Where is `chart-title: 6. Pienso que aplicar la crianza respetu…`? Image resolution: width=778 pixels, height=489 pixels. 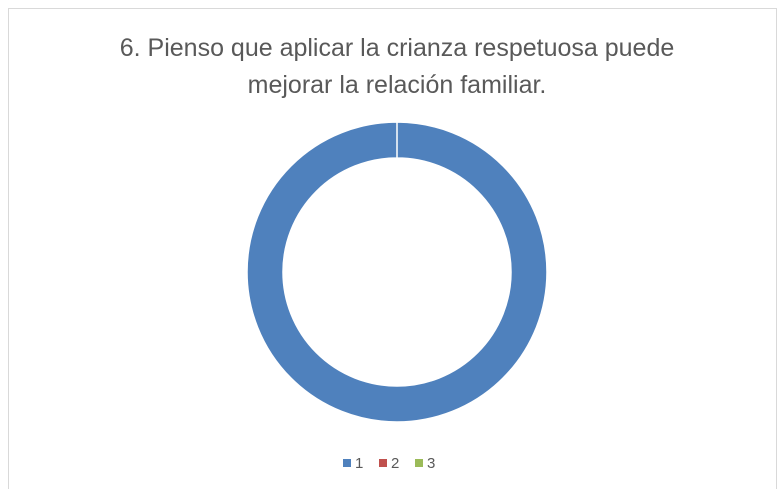
chart-title: 6. Pienso que aplicar la crianza respetu… is located at coordinates (397, 66).